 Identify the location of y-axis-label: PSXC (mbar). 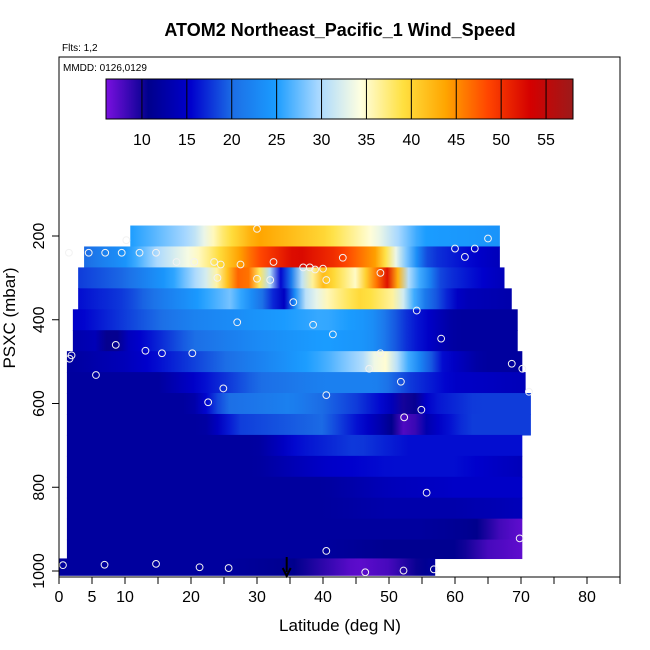
(9, 317).